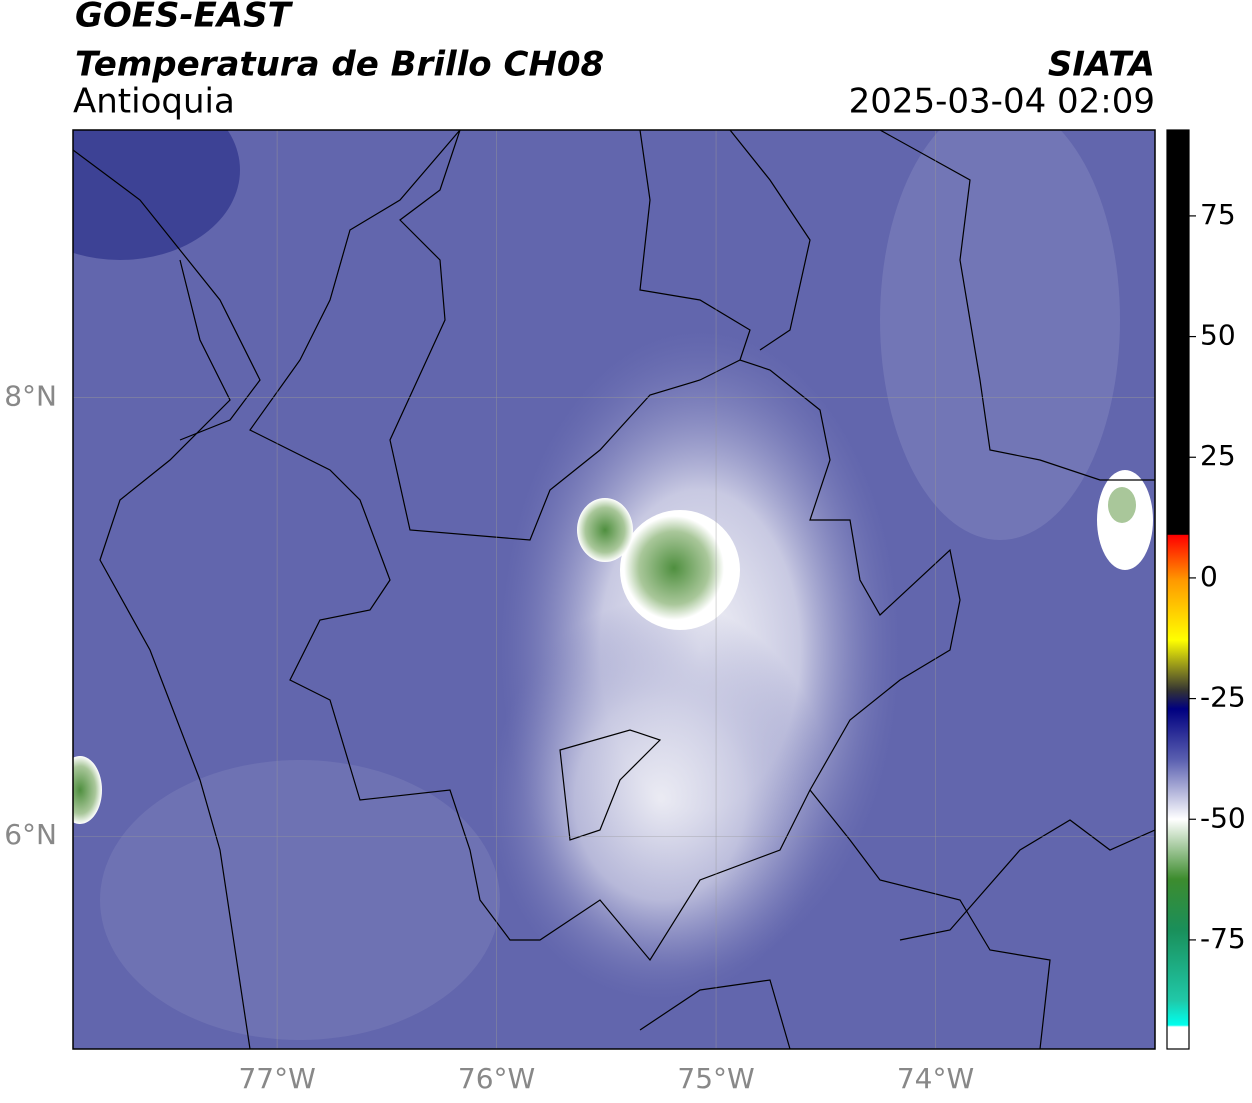 The height and width of the screenshot is (1103, 1252). Describe the element at coordinates (276, 1078) in the screenshot. I see `lon-label: 77°W` at that location.